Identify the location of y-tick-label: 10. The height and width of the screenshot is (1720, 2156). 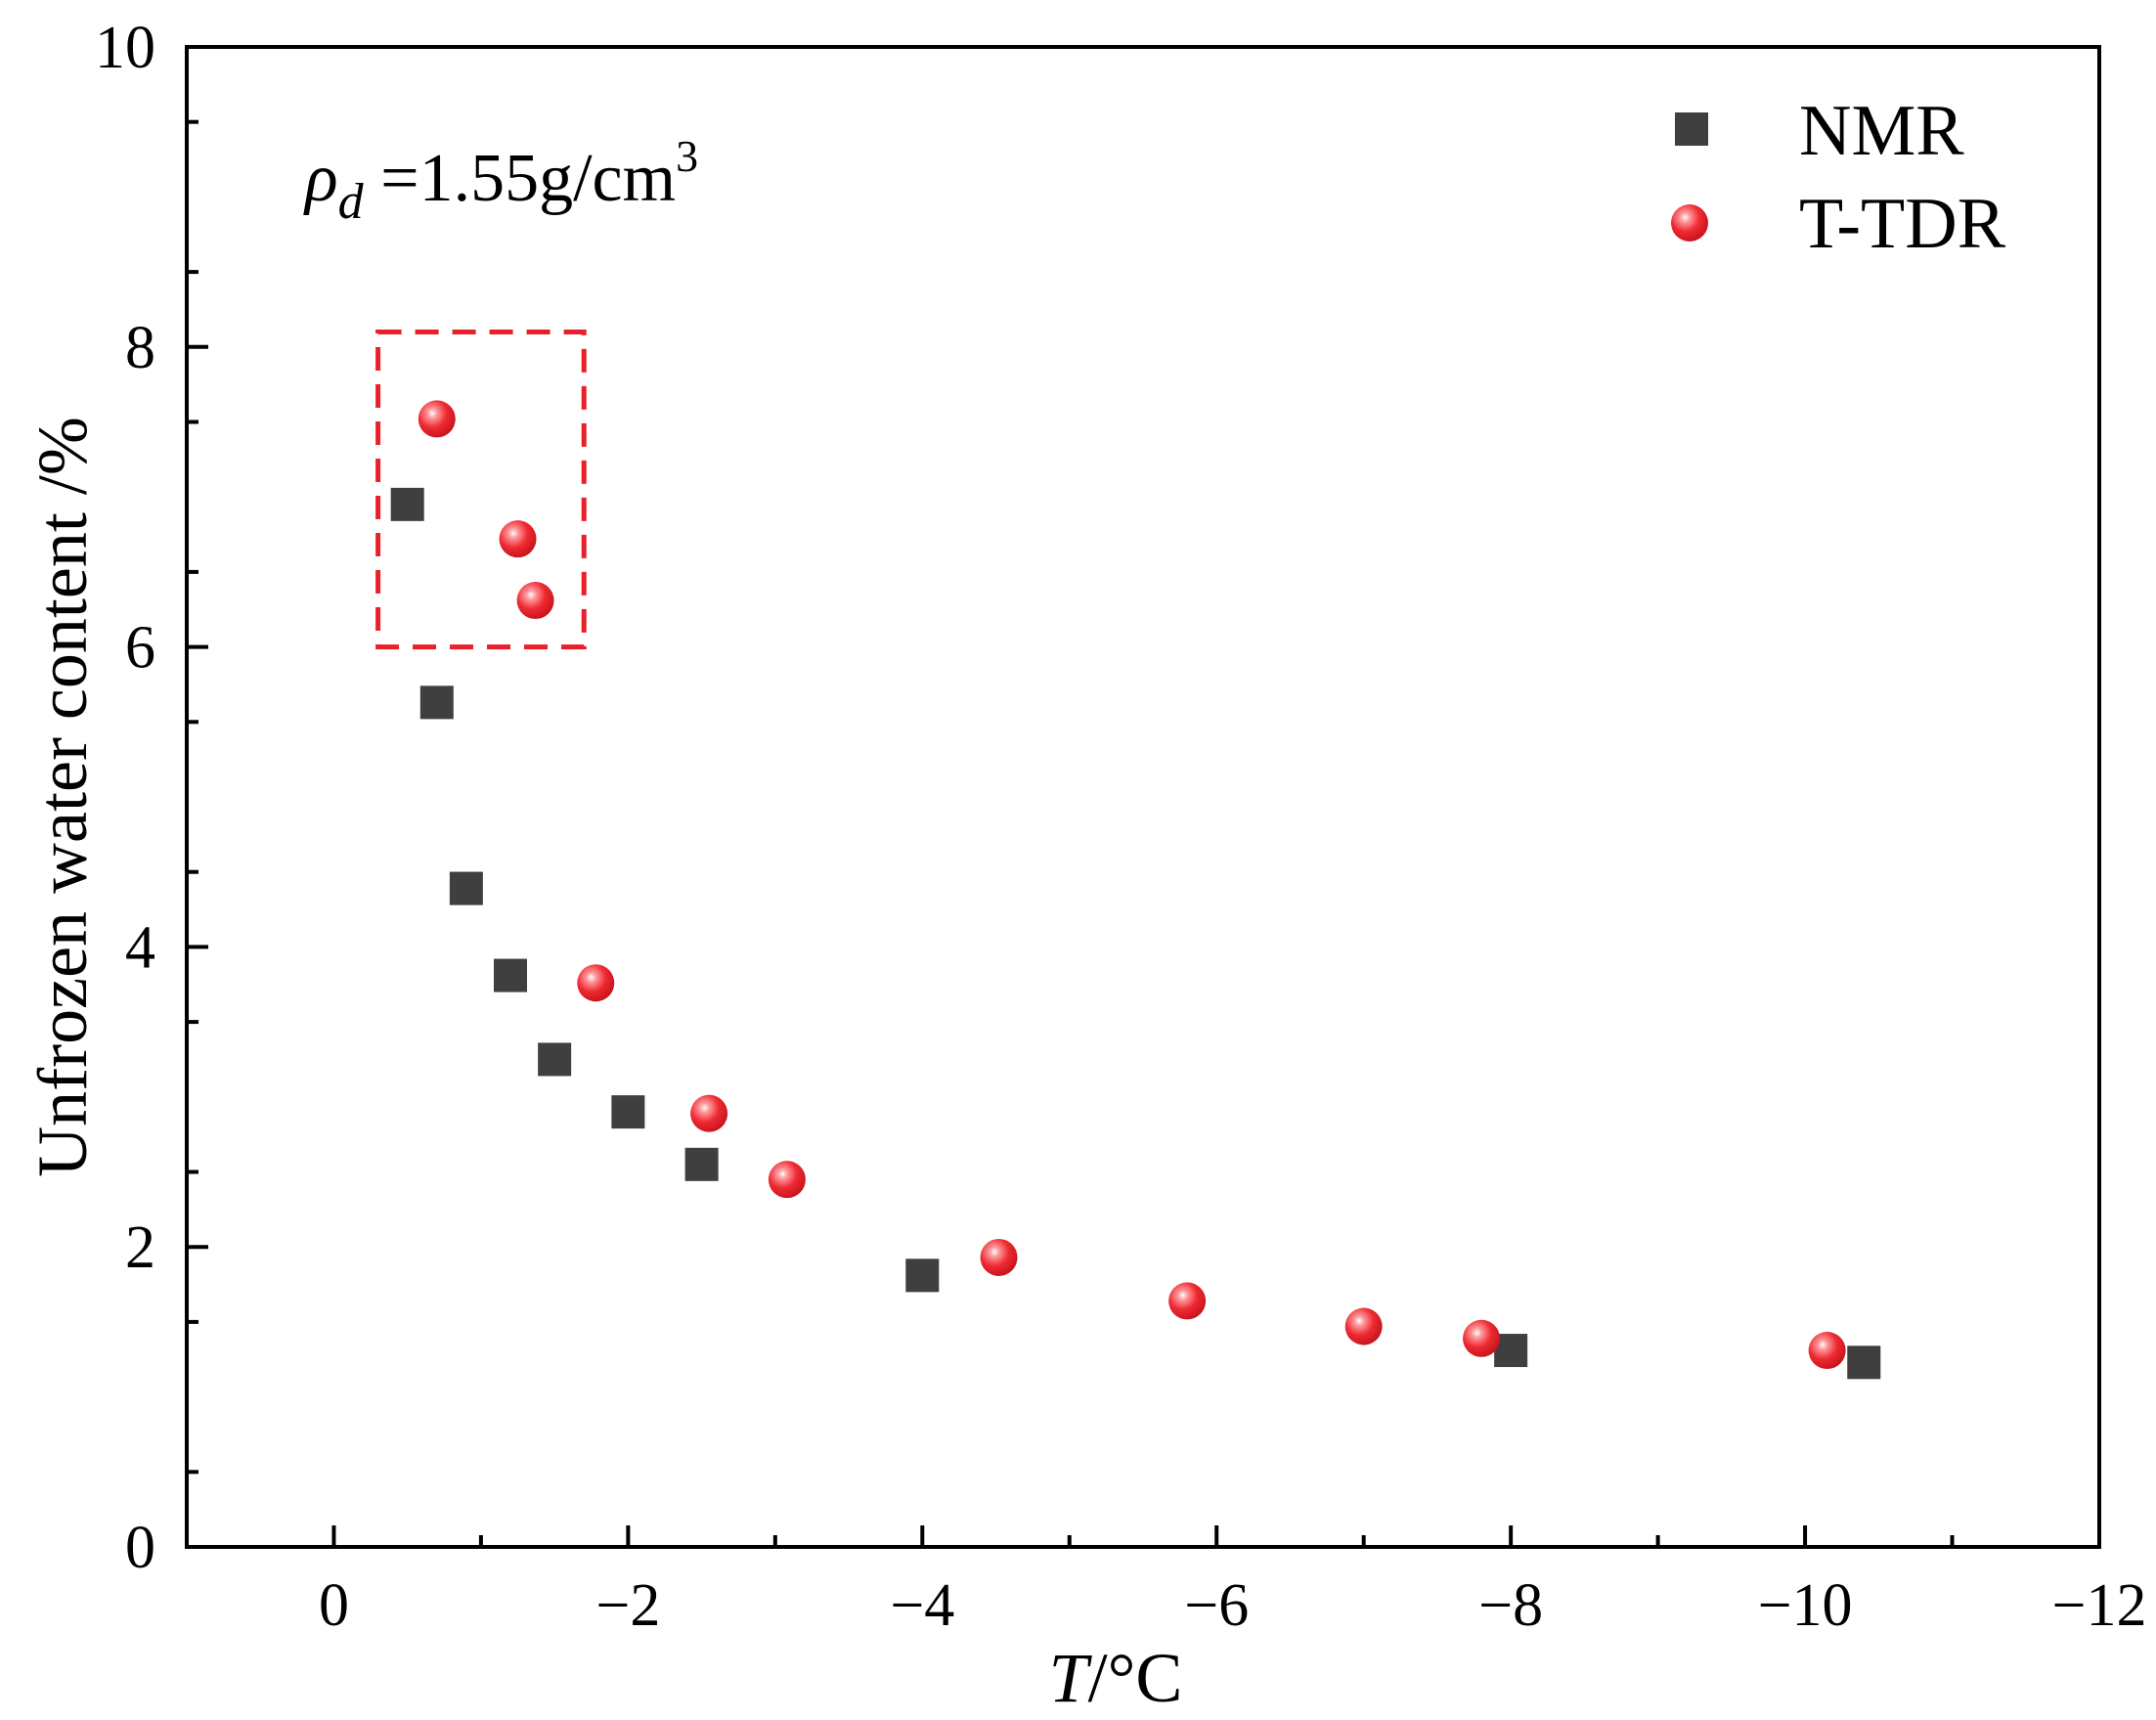
(125, 48).